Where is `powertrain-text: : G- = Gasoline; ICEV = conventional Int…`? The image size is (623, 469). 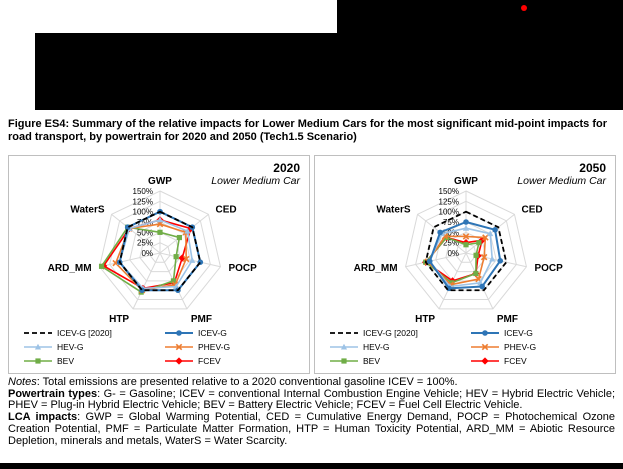 powertrain-text: : G- = Gasoline; ICEV = conventional Int… is located at coordinates (311, 399).